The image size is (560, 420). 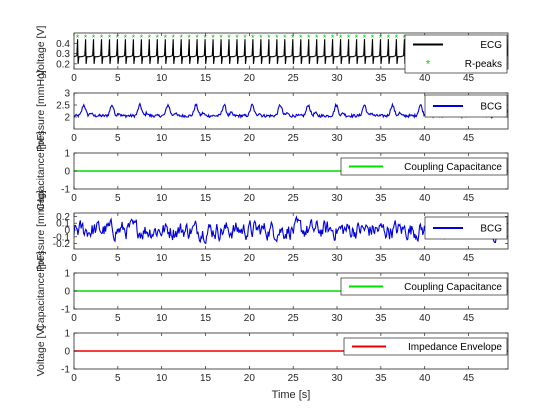 What do you see at coordinates (455, 347) in the screenshot?
I see `legend-label: Impedance Envelope` at bounding box center [455, 347].